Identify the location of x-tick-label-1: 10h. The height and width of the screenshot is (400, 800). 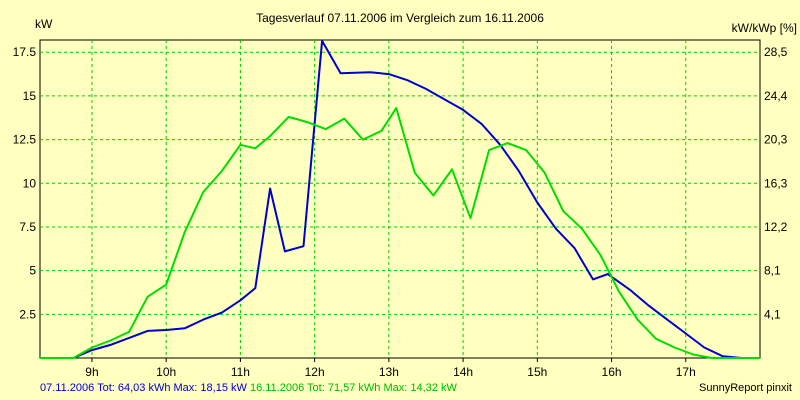
(166, 372).